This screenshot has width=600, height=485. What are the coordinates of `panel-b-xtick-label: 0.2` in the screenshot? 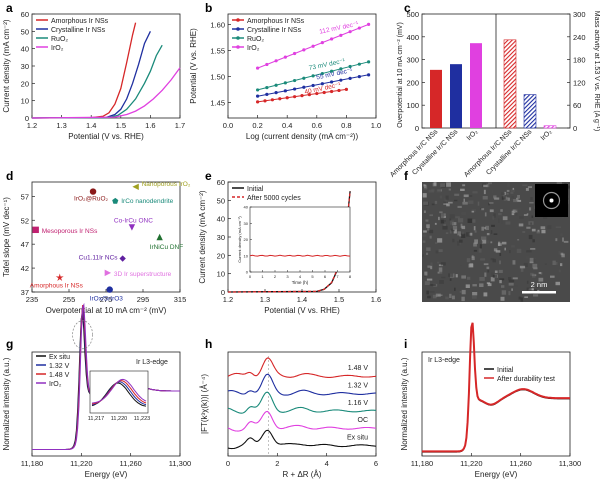 It's located at (257, 125).